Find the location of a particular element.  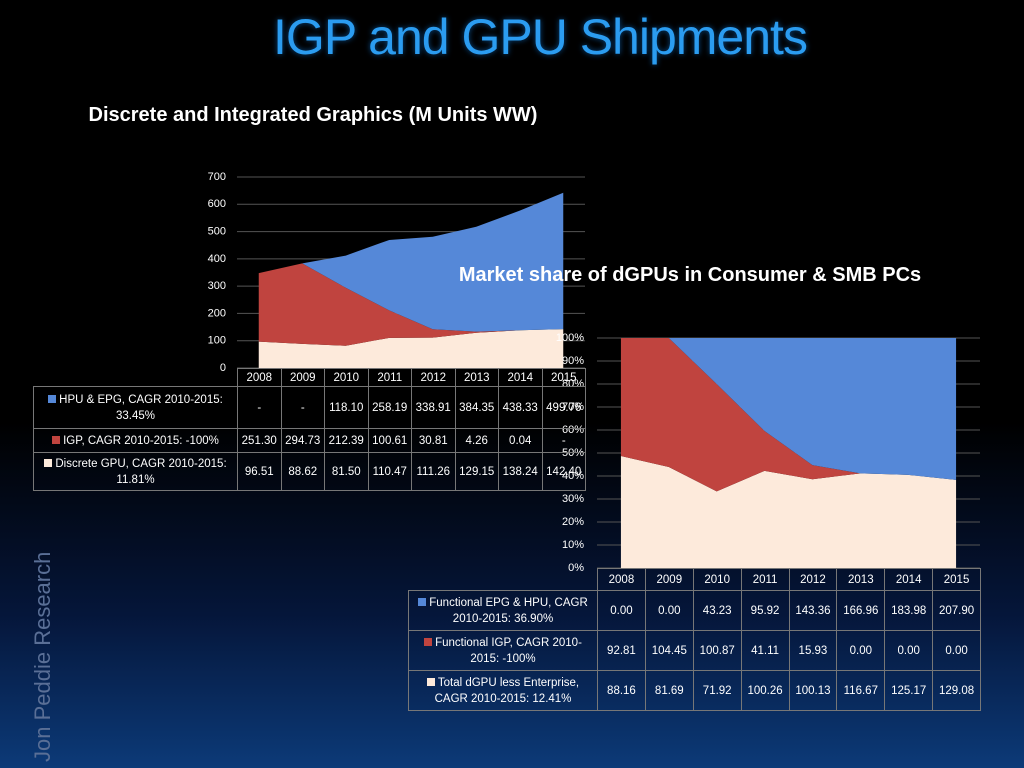

y-tick-label: 100 is located at coordinates (217, 341).